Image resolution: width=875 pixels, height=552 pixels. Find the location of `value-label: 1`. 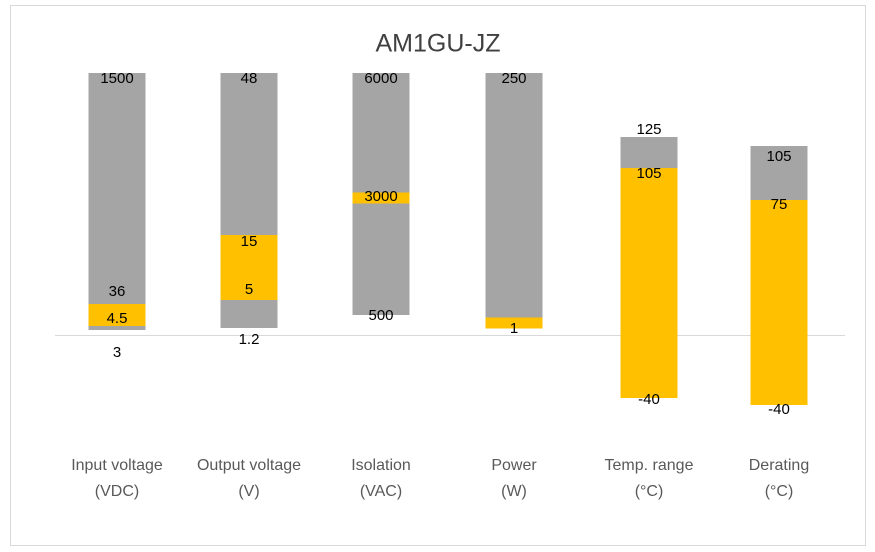

value-label: 1 is located at coordinates (514, 328).